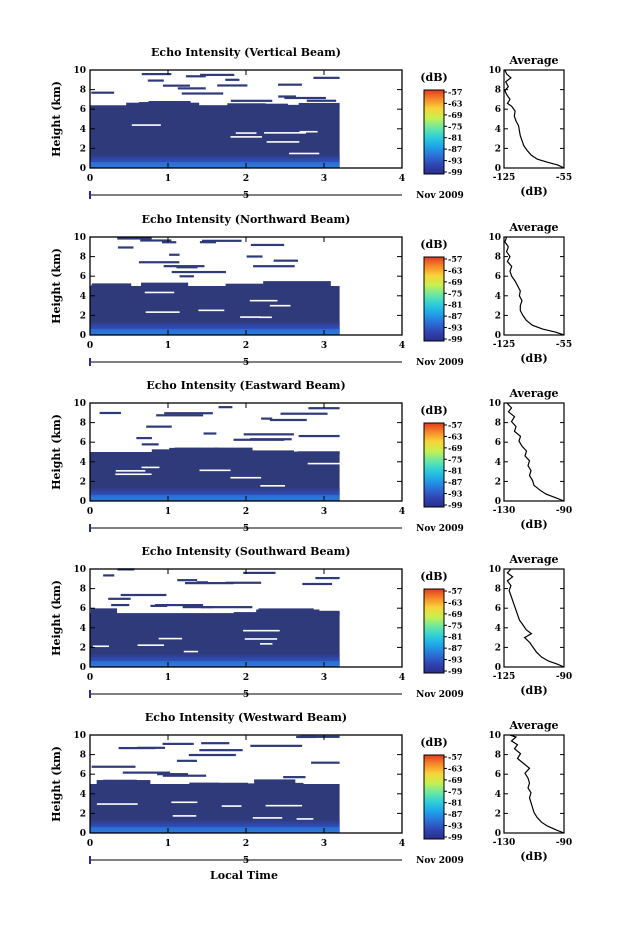  Describe the element at coordinates (79, 71) in the screenshot. I see `y-tick-label: 10` at that location.